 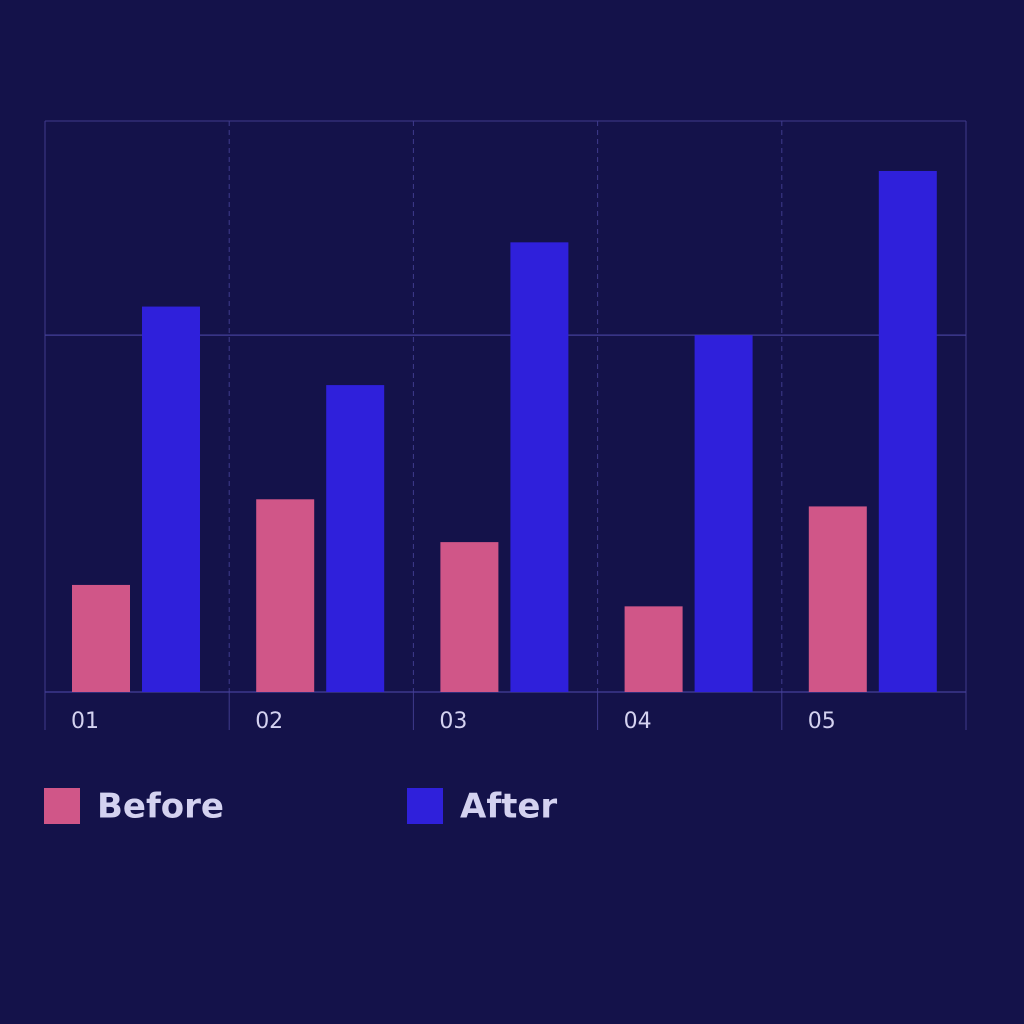 I want to click on x-tick-label: 02, so click(x=269, y=721).